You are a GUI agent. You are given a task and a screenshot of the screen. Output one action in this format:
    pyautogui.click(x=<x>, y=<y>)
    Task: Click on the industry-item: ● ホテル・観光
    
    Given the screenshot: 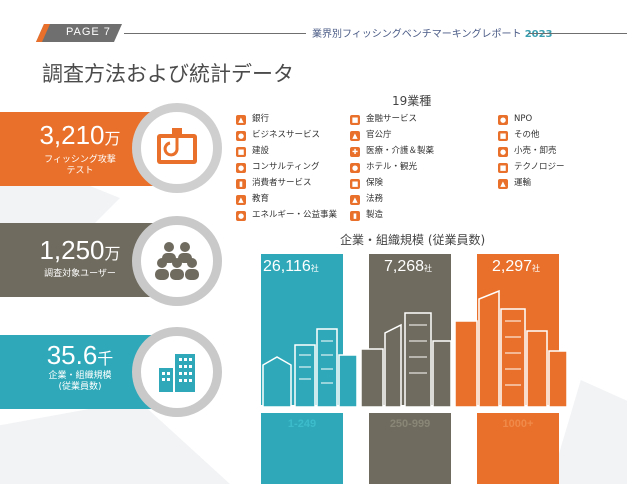 What is the action you would take?
    pyautogui.click(x=384, y=167)
    